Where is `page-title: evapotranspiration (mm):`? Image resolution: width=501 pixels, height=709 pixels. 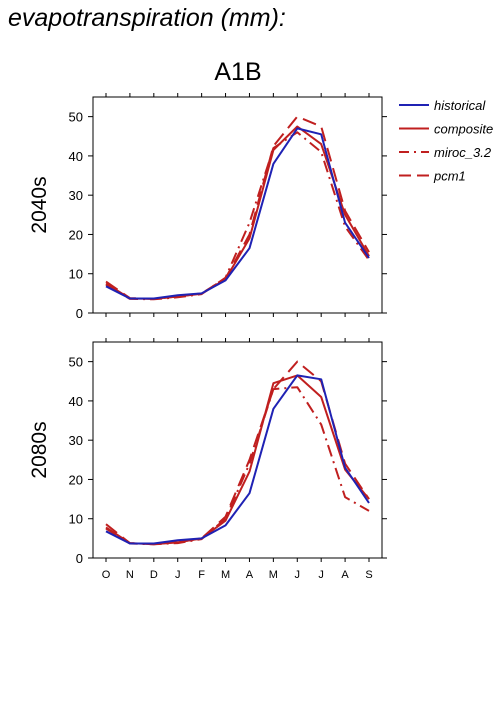 page-title: evapotranspiration (mm): is located at coordinates (147, 18).